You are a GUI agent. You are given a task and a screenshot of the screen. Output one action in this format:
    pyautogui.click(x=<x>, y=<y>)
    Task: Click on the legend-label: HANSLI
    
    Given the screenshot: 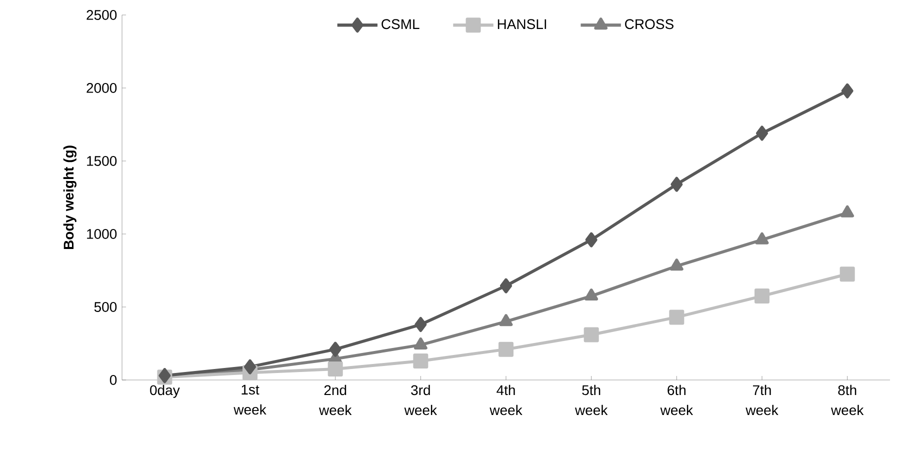 What is the action you would take?
    pyautogui.click(x=522, y=24)
    